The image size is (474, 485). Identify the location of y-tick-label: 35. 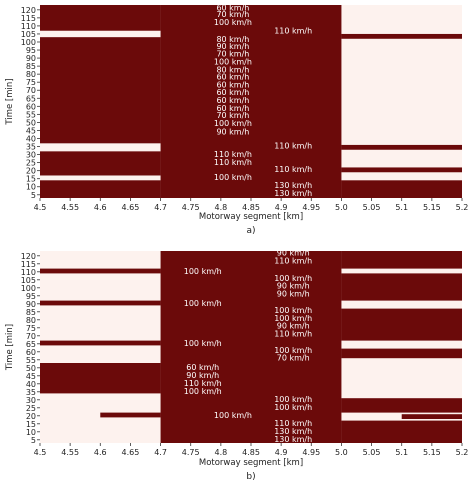
(31, 392).